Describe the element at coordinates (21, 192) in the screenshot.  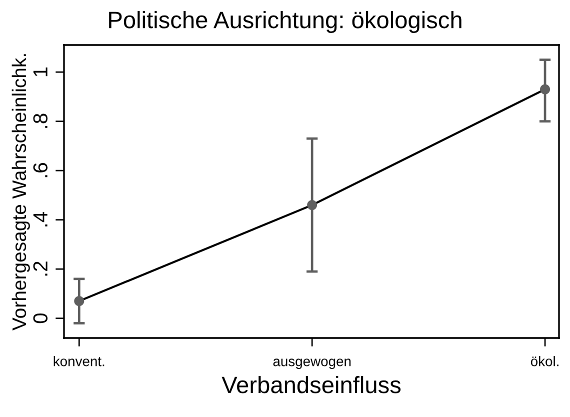
I see `y-axis-title: Vorhergesagte Wahrscheinlichk.` at that location.